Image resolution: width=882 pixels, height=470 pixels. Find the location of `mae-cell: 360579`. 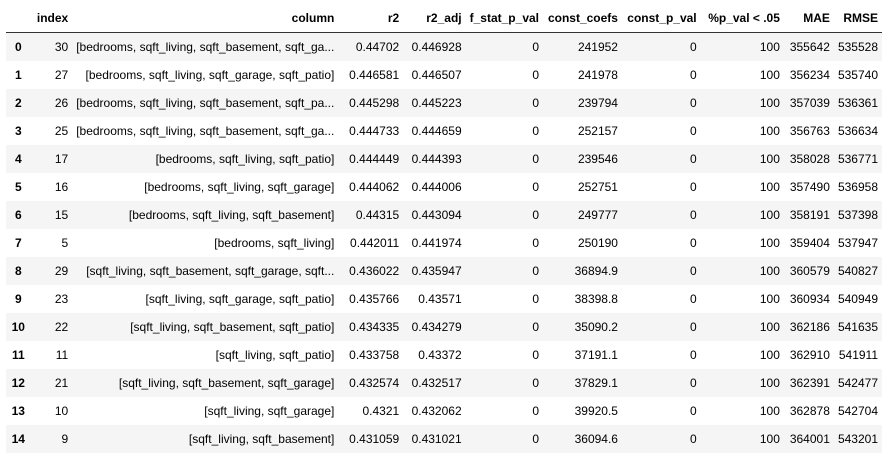

mae-cell: 360579 is located at coordinates (809, 270).